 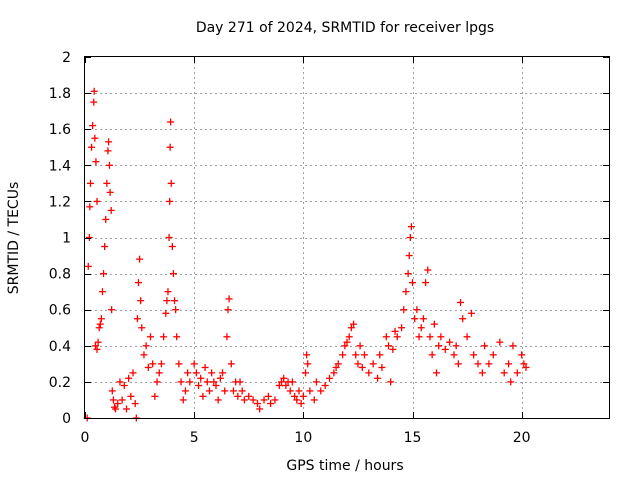 I want to click on y-tick-label: 1.8, so click(x=60, y=94).